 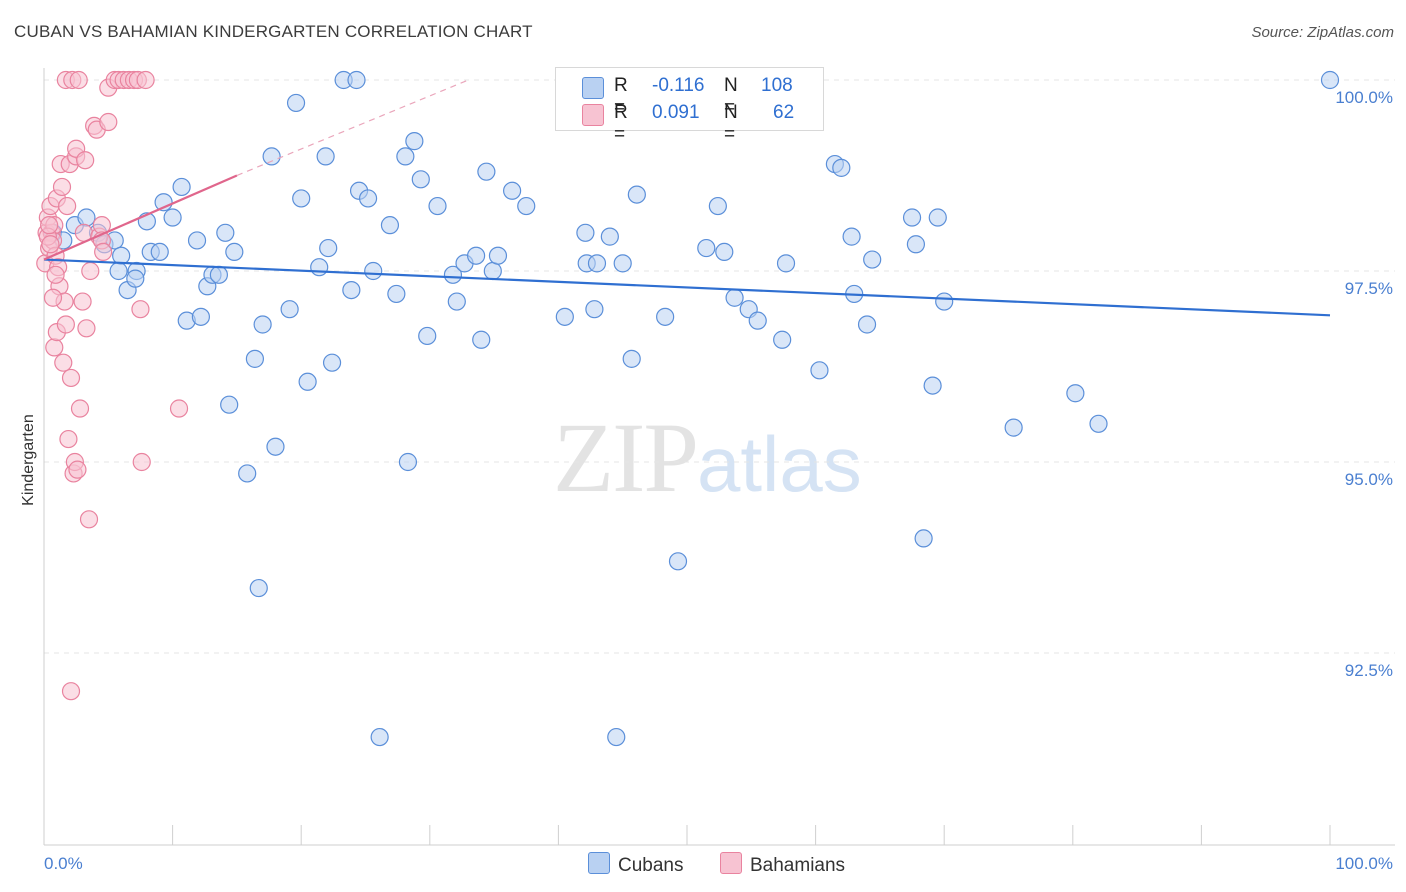 I want to click on bottom-legend-cubans: Cubans, so click(x=636, y=864).